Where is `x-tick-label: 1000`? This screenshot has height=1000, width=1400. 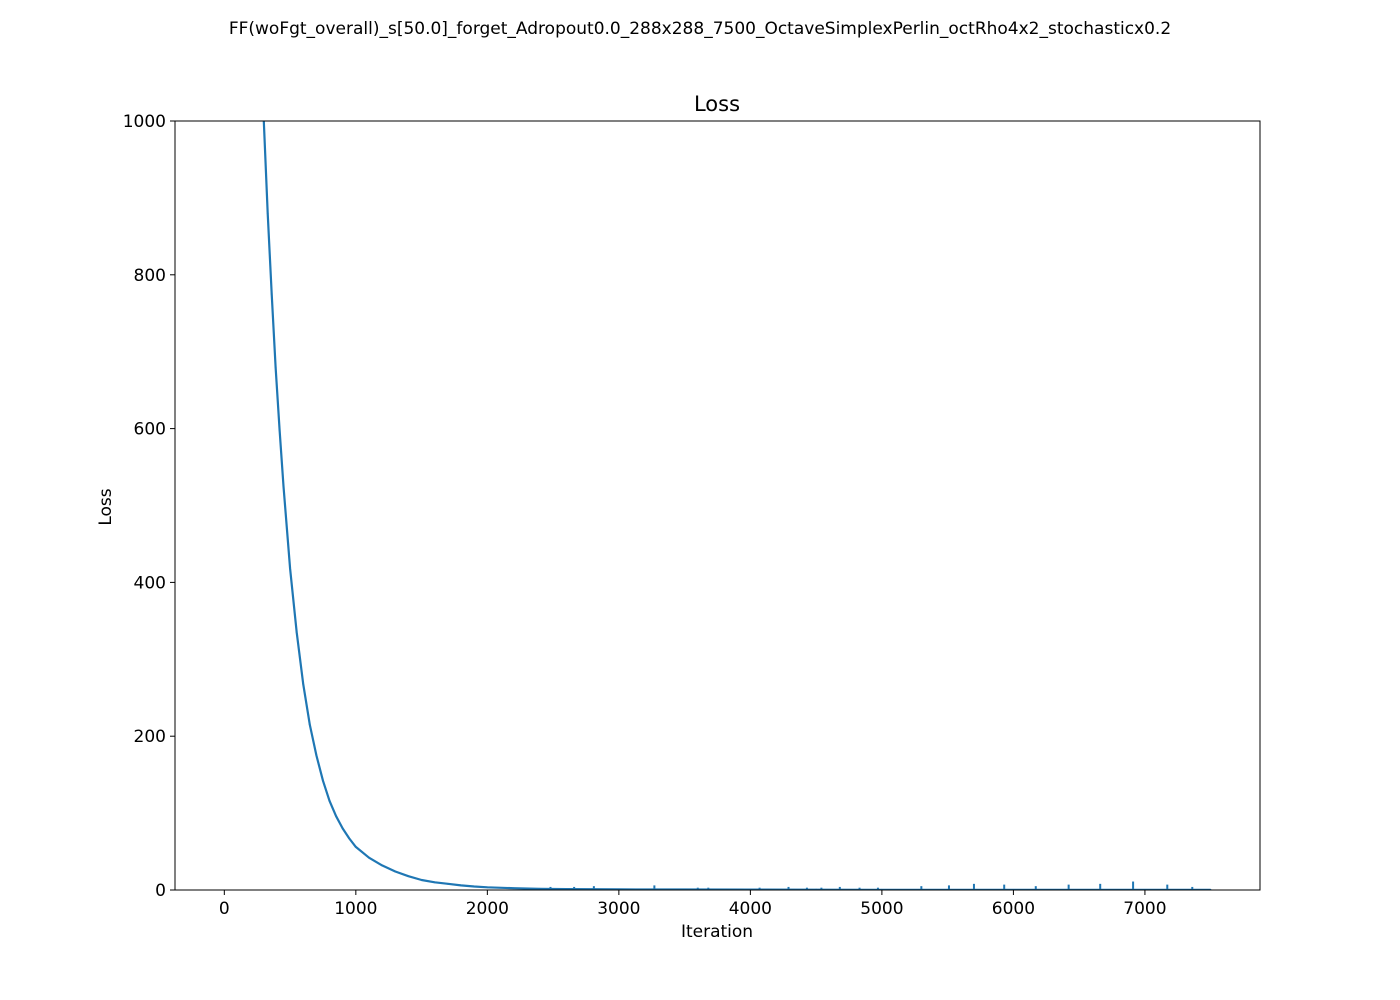 x-tick-label: 1000 is located at coordinates (355, 909).